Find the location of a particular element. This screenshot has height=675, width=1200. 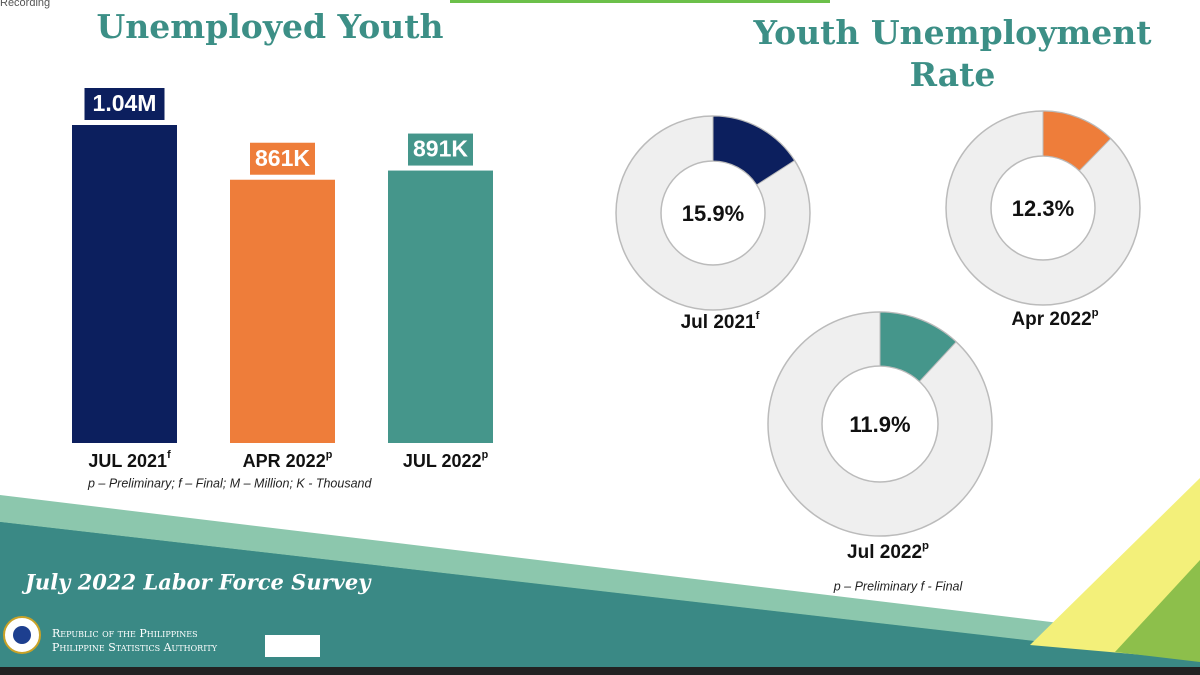

value-label: 1.04M is located at coordinates (125, 103).